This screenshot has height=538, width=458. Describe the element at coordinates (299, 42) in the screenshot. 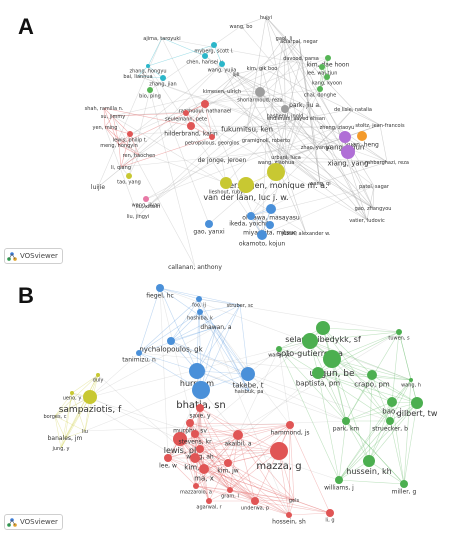

I see `network-a-node: aciarpal, negar` at that location.